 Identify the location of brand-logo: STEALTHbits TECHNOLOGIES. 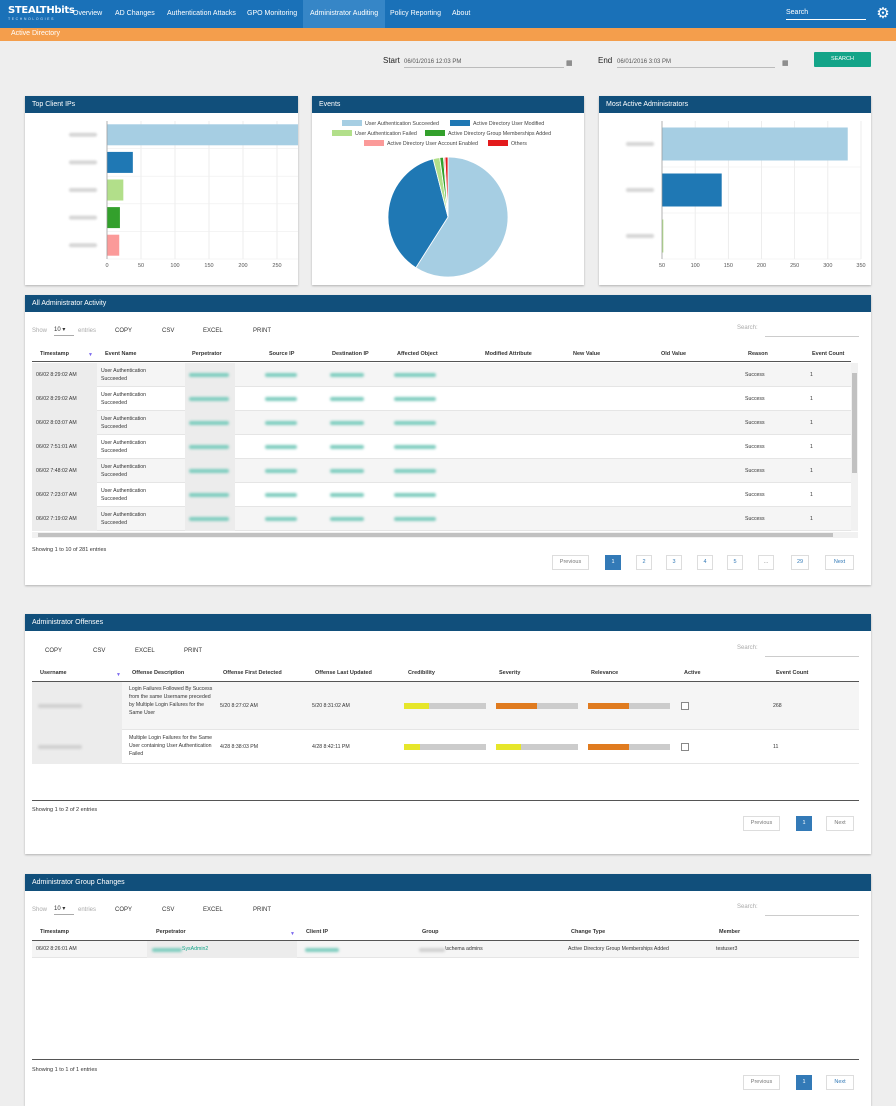
(41, 13).